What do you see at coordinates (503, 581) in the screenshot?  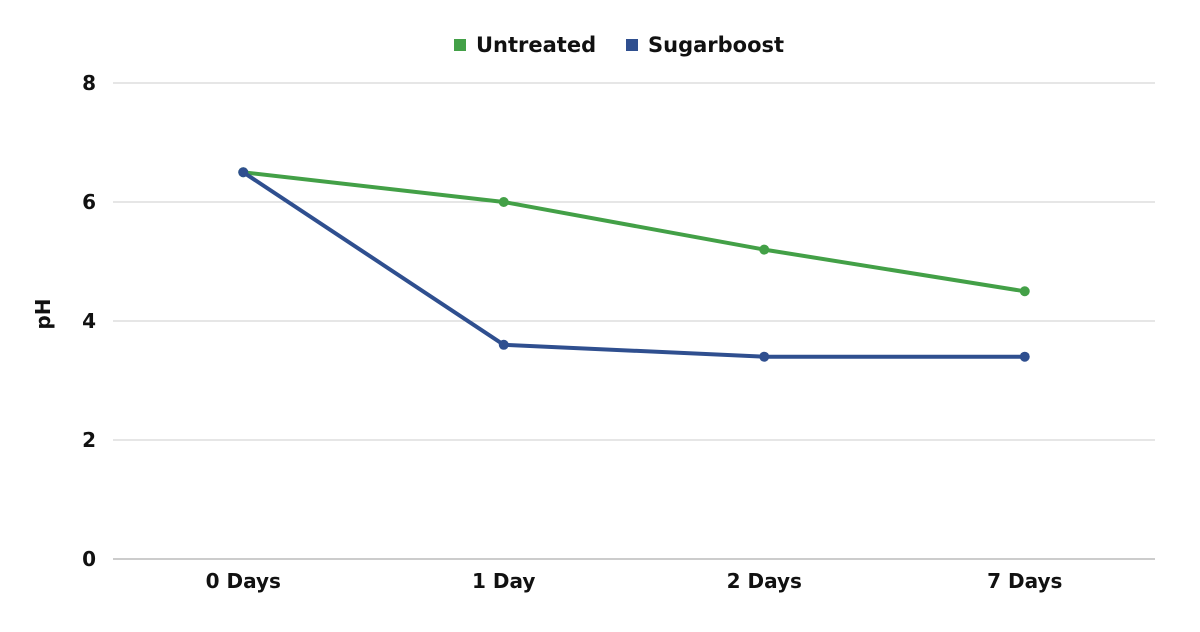 I see `x-tick-label: 1 Day` at bounding box center [503, 581].